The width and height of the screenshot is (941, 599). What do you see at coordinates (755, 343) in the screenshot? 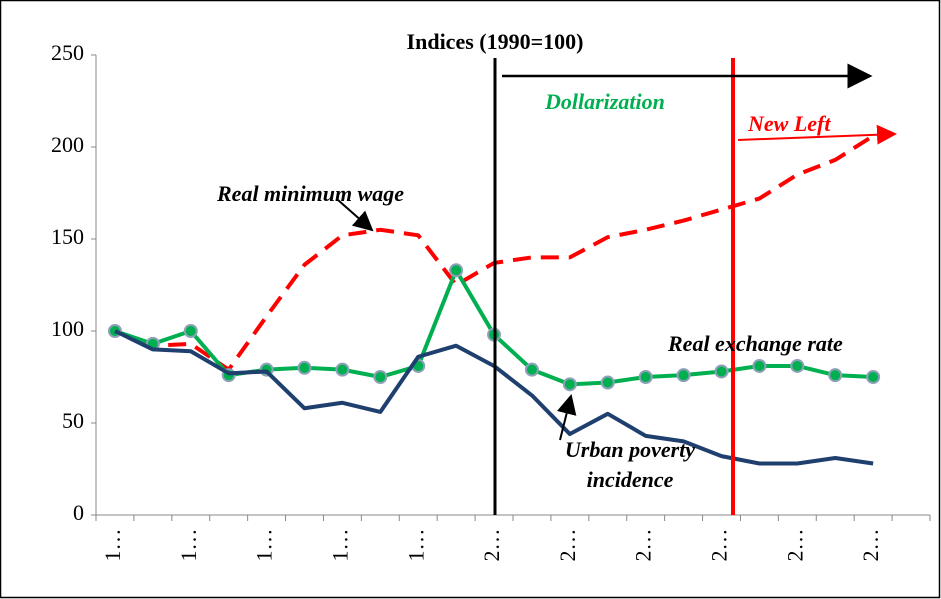
I see `annotation: Real exchange rate` at bounding box center [755, 343].